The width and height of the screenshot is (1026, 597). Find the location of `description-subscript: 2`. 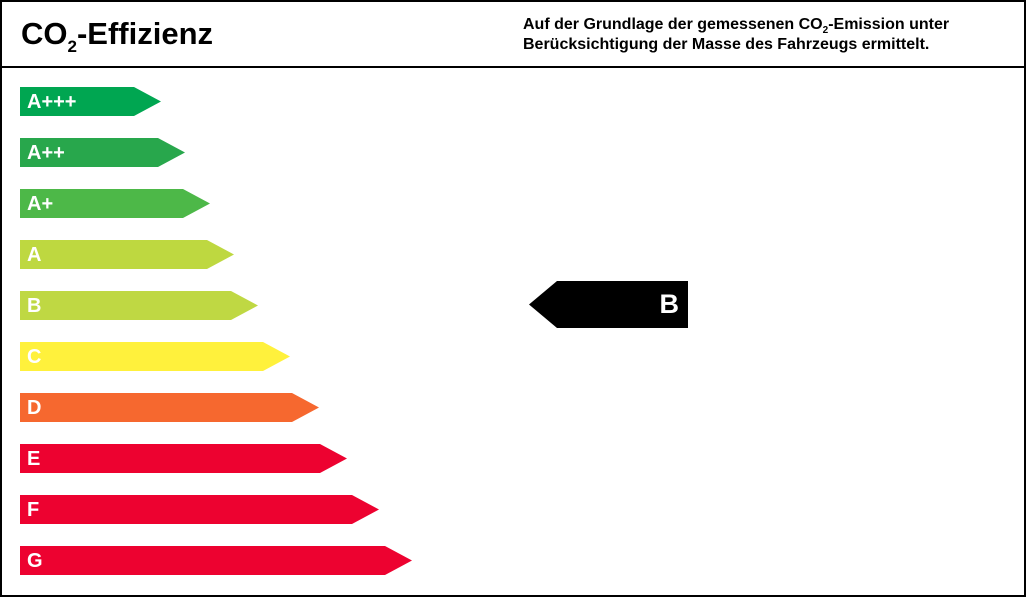

description-subscript: 2 is located at coordinates (825, 30).